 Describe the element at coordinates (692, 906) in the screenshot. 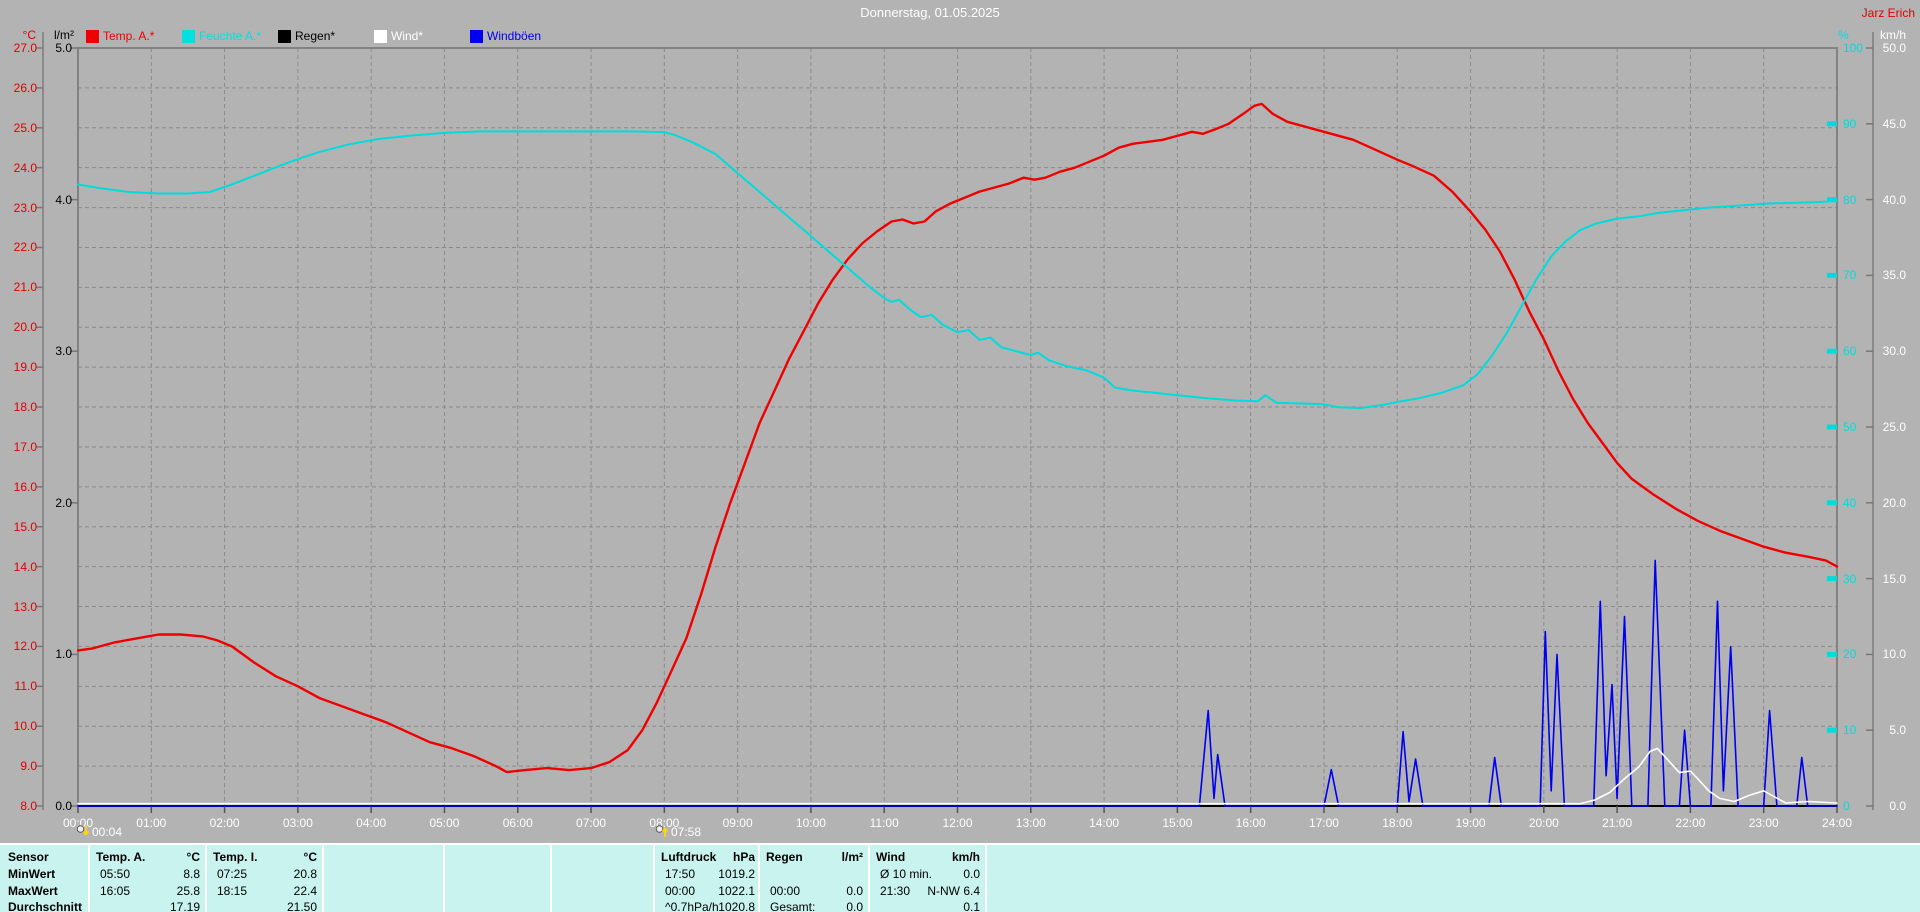

I see `table-cell-time: ^0.7hPa/h` at that location.